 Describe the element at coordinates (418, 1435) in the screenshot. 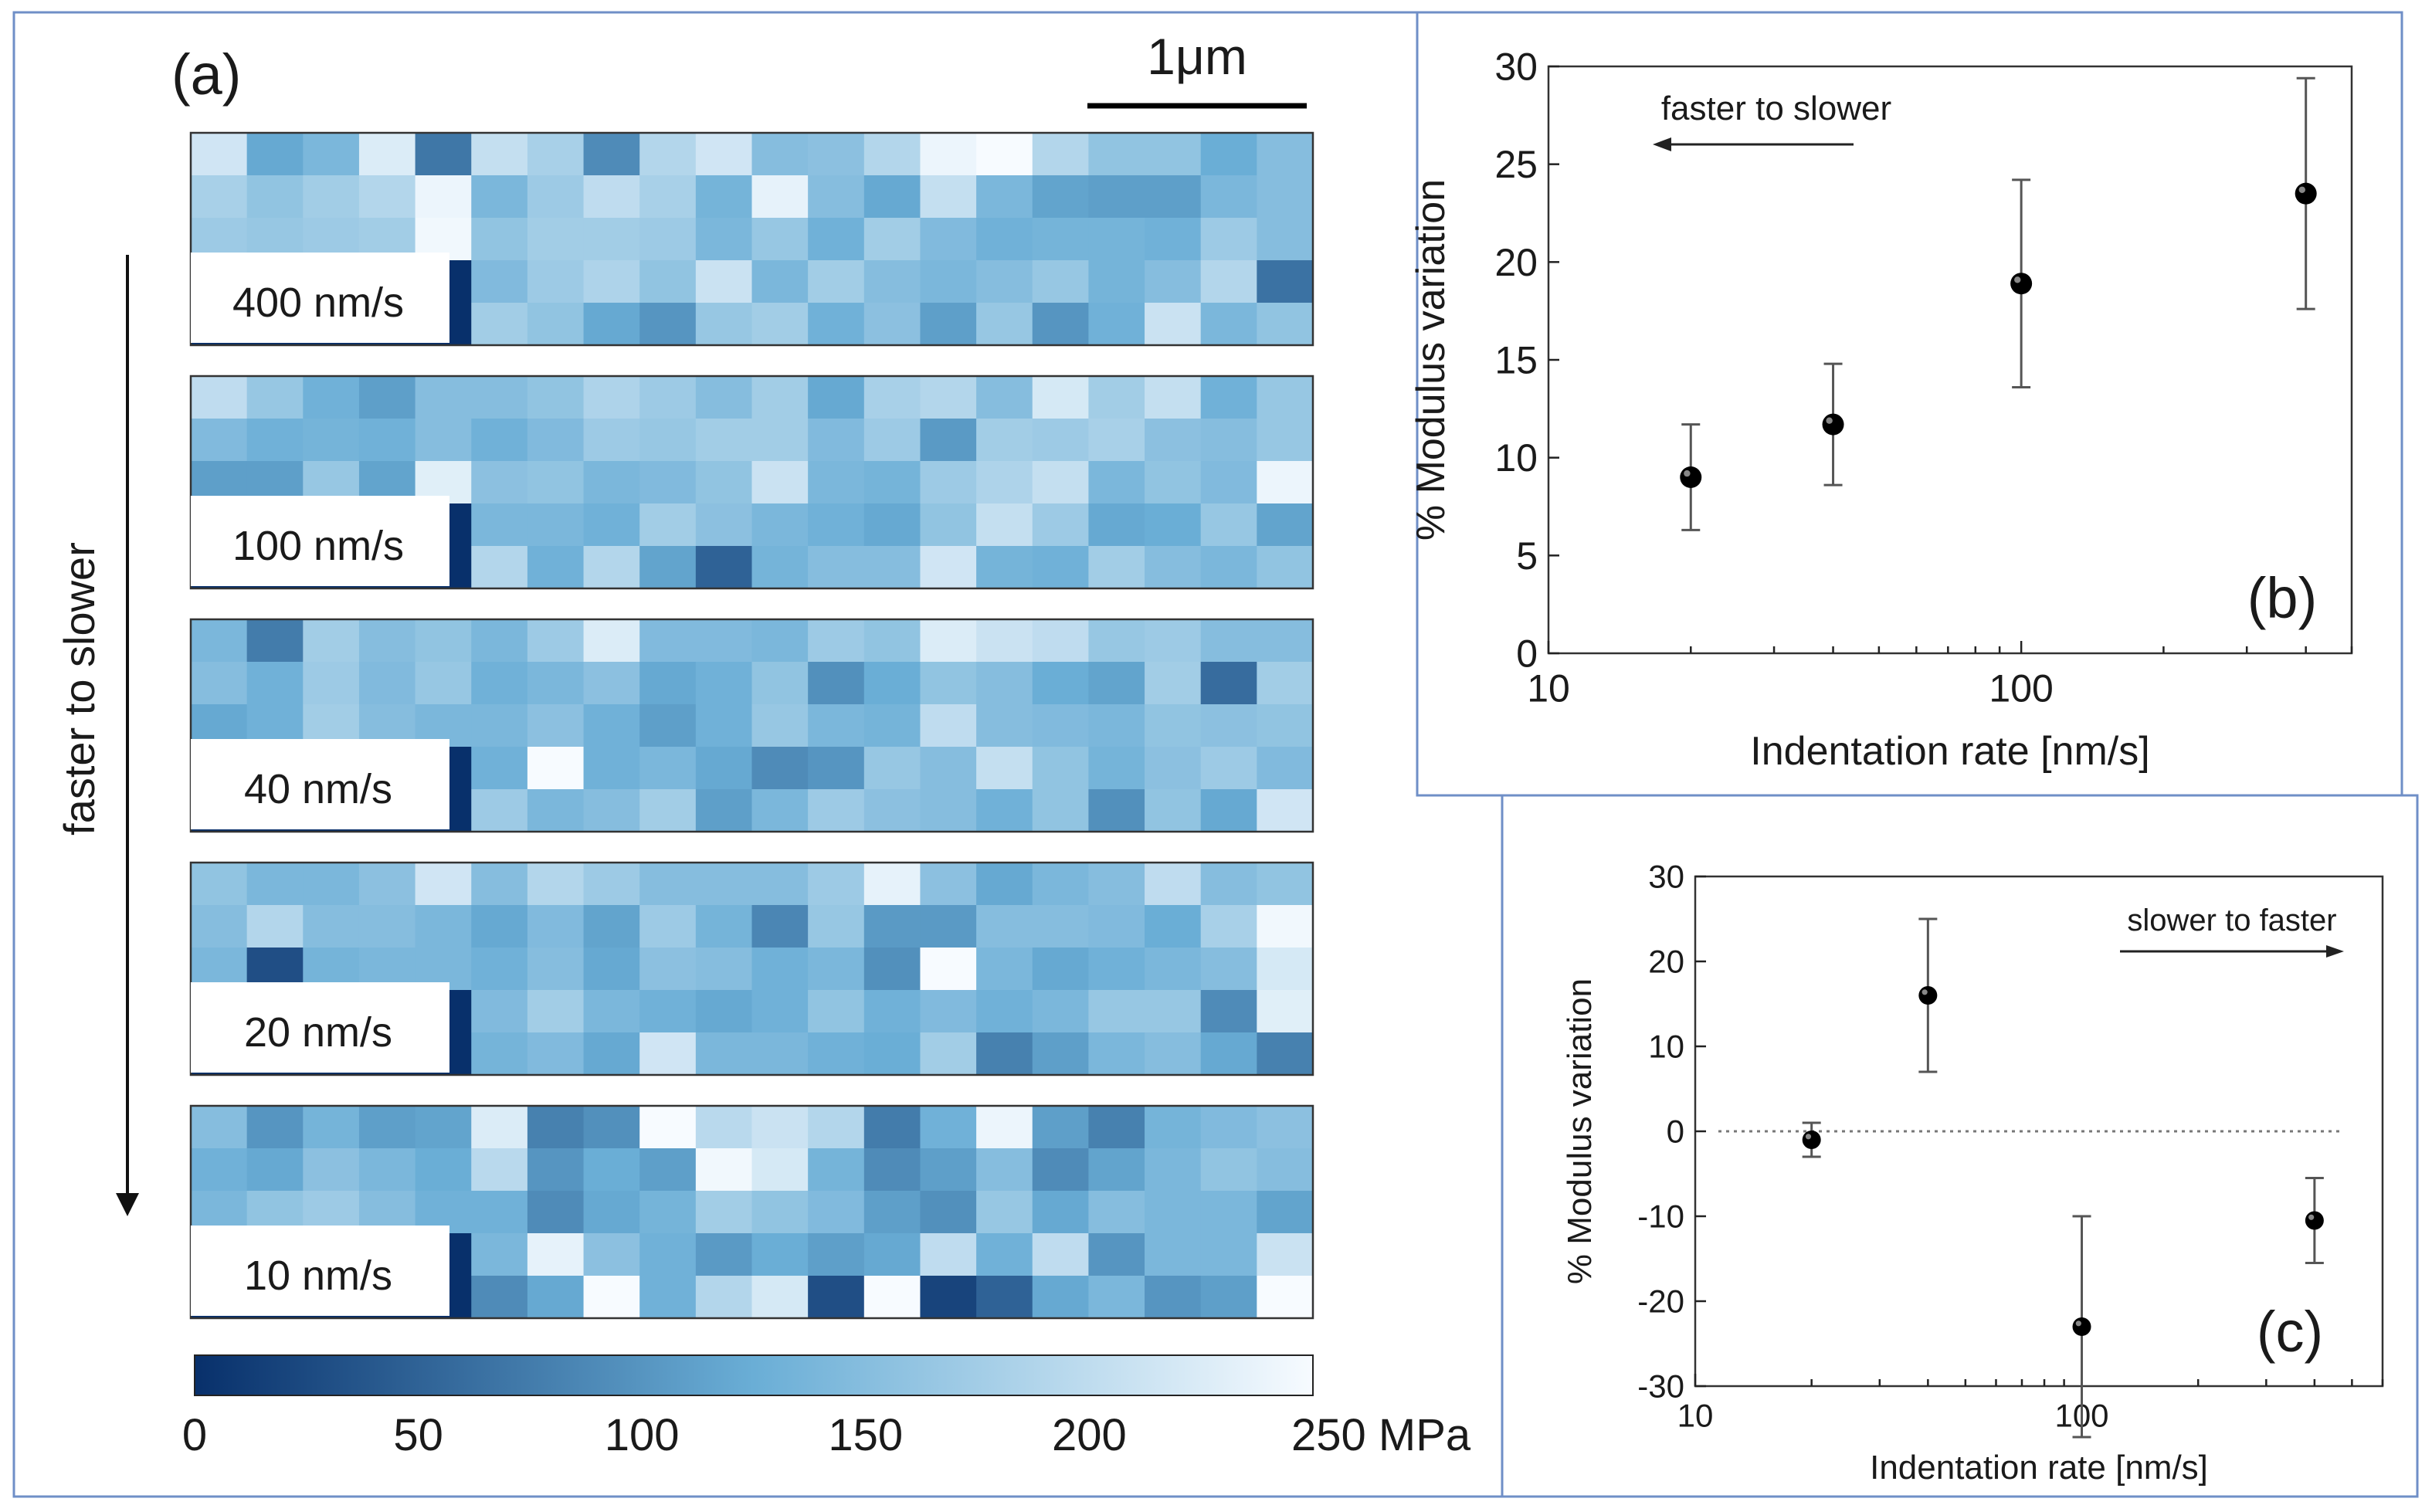

I see `colorbar-tick-label: 50` at that location.